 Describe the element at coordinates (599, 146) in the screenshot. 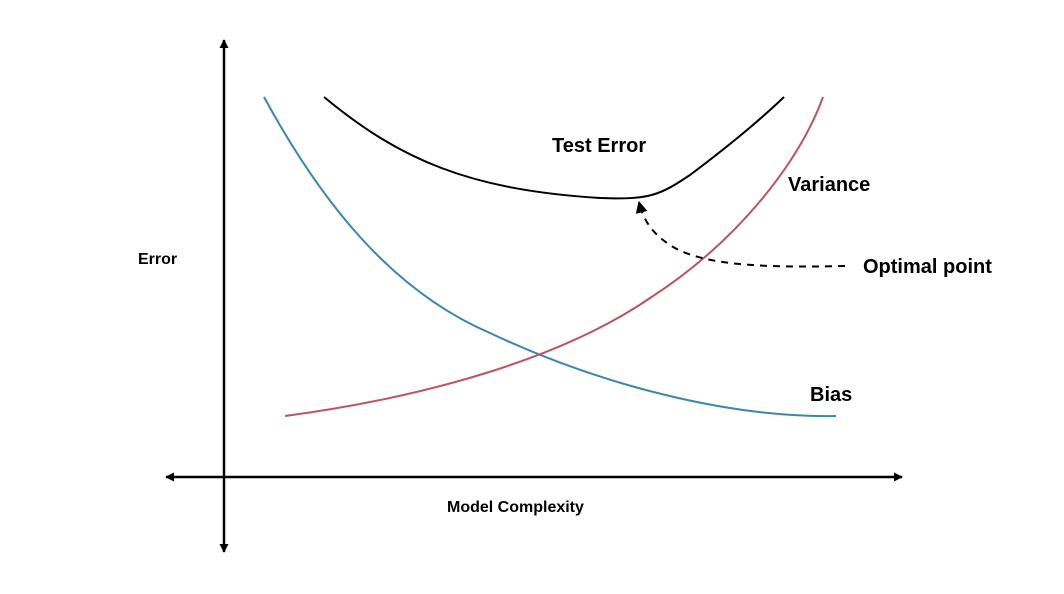

I see `test-error-label: Test Error` at that location.